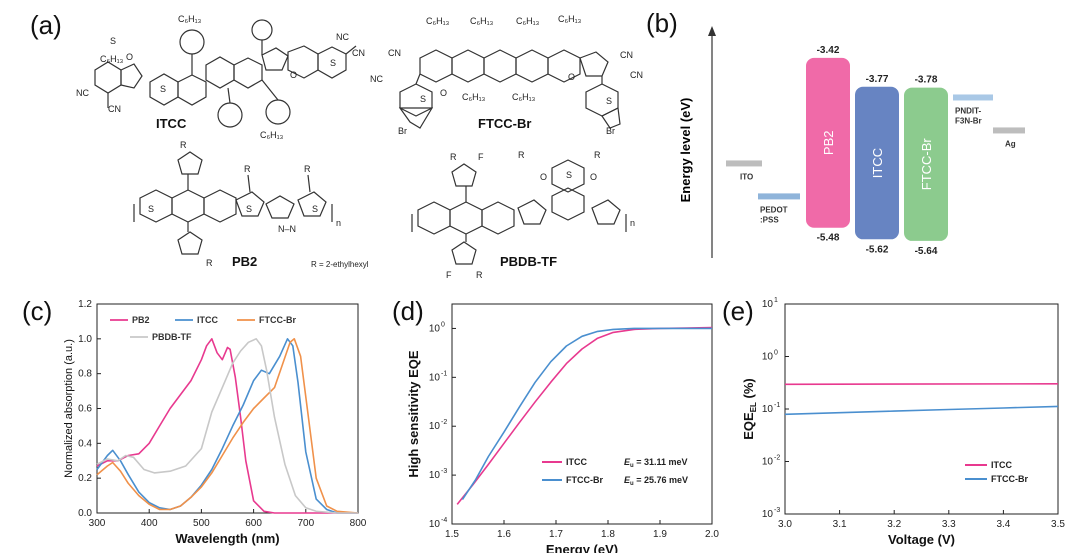  I want to click on ftcc-s-2: S, so click(609, 101).